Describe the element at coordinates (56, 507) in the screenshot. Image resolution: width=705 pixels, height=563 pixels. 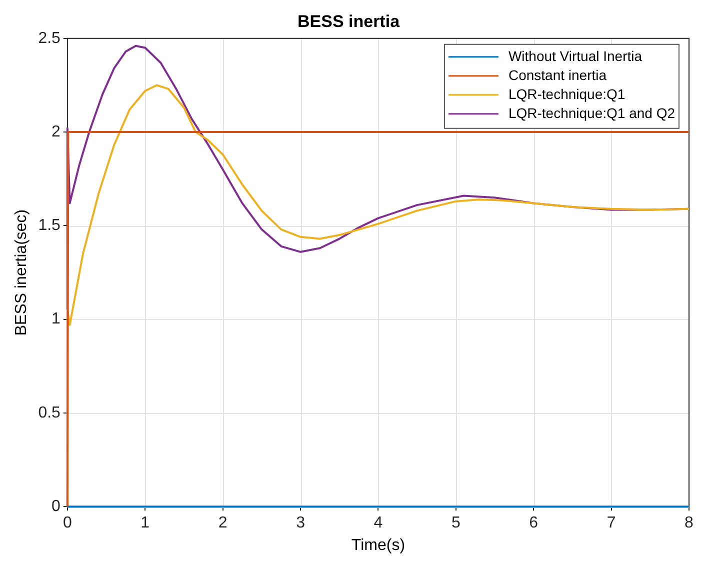
I see `y-tick-label: 0` at that location.